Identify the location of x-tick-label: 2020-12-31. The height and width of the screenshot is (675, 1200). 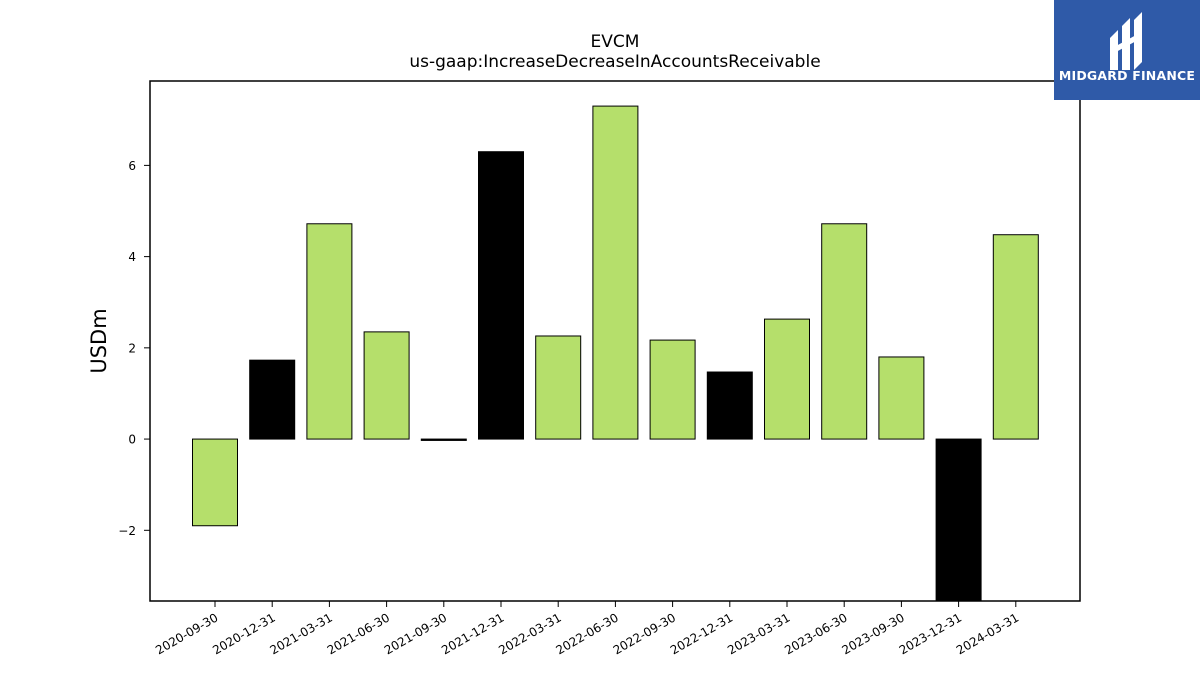
(243, 633).